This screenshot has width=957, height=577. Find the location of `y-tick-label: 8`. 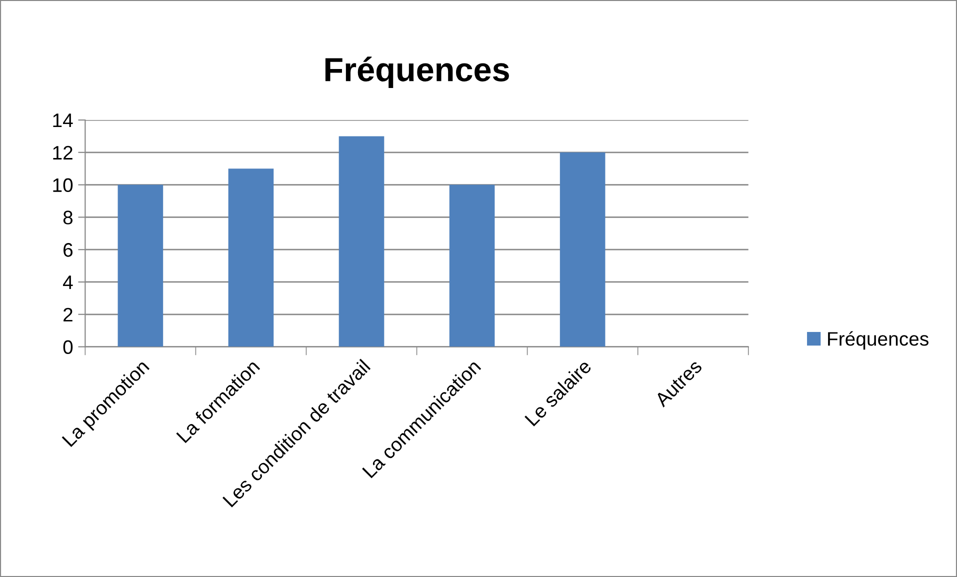

y-tick-label: 8 is located at coordinates (68, 217).